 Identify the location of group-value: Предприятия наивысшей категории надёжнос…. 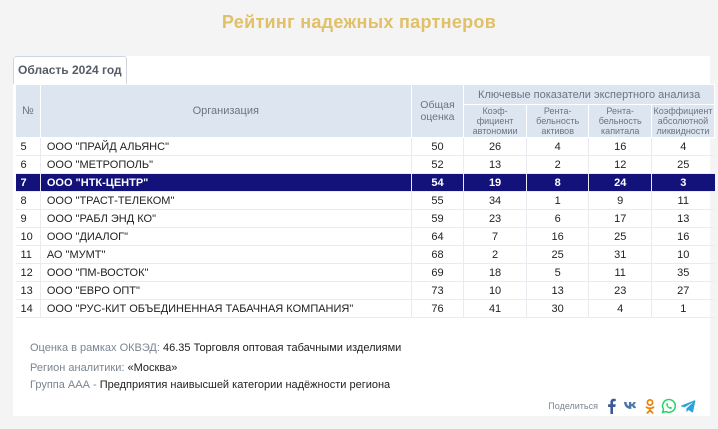
(245, 385).